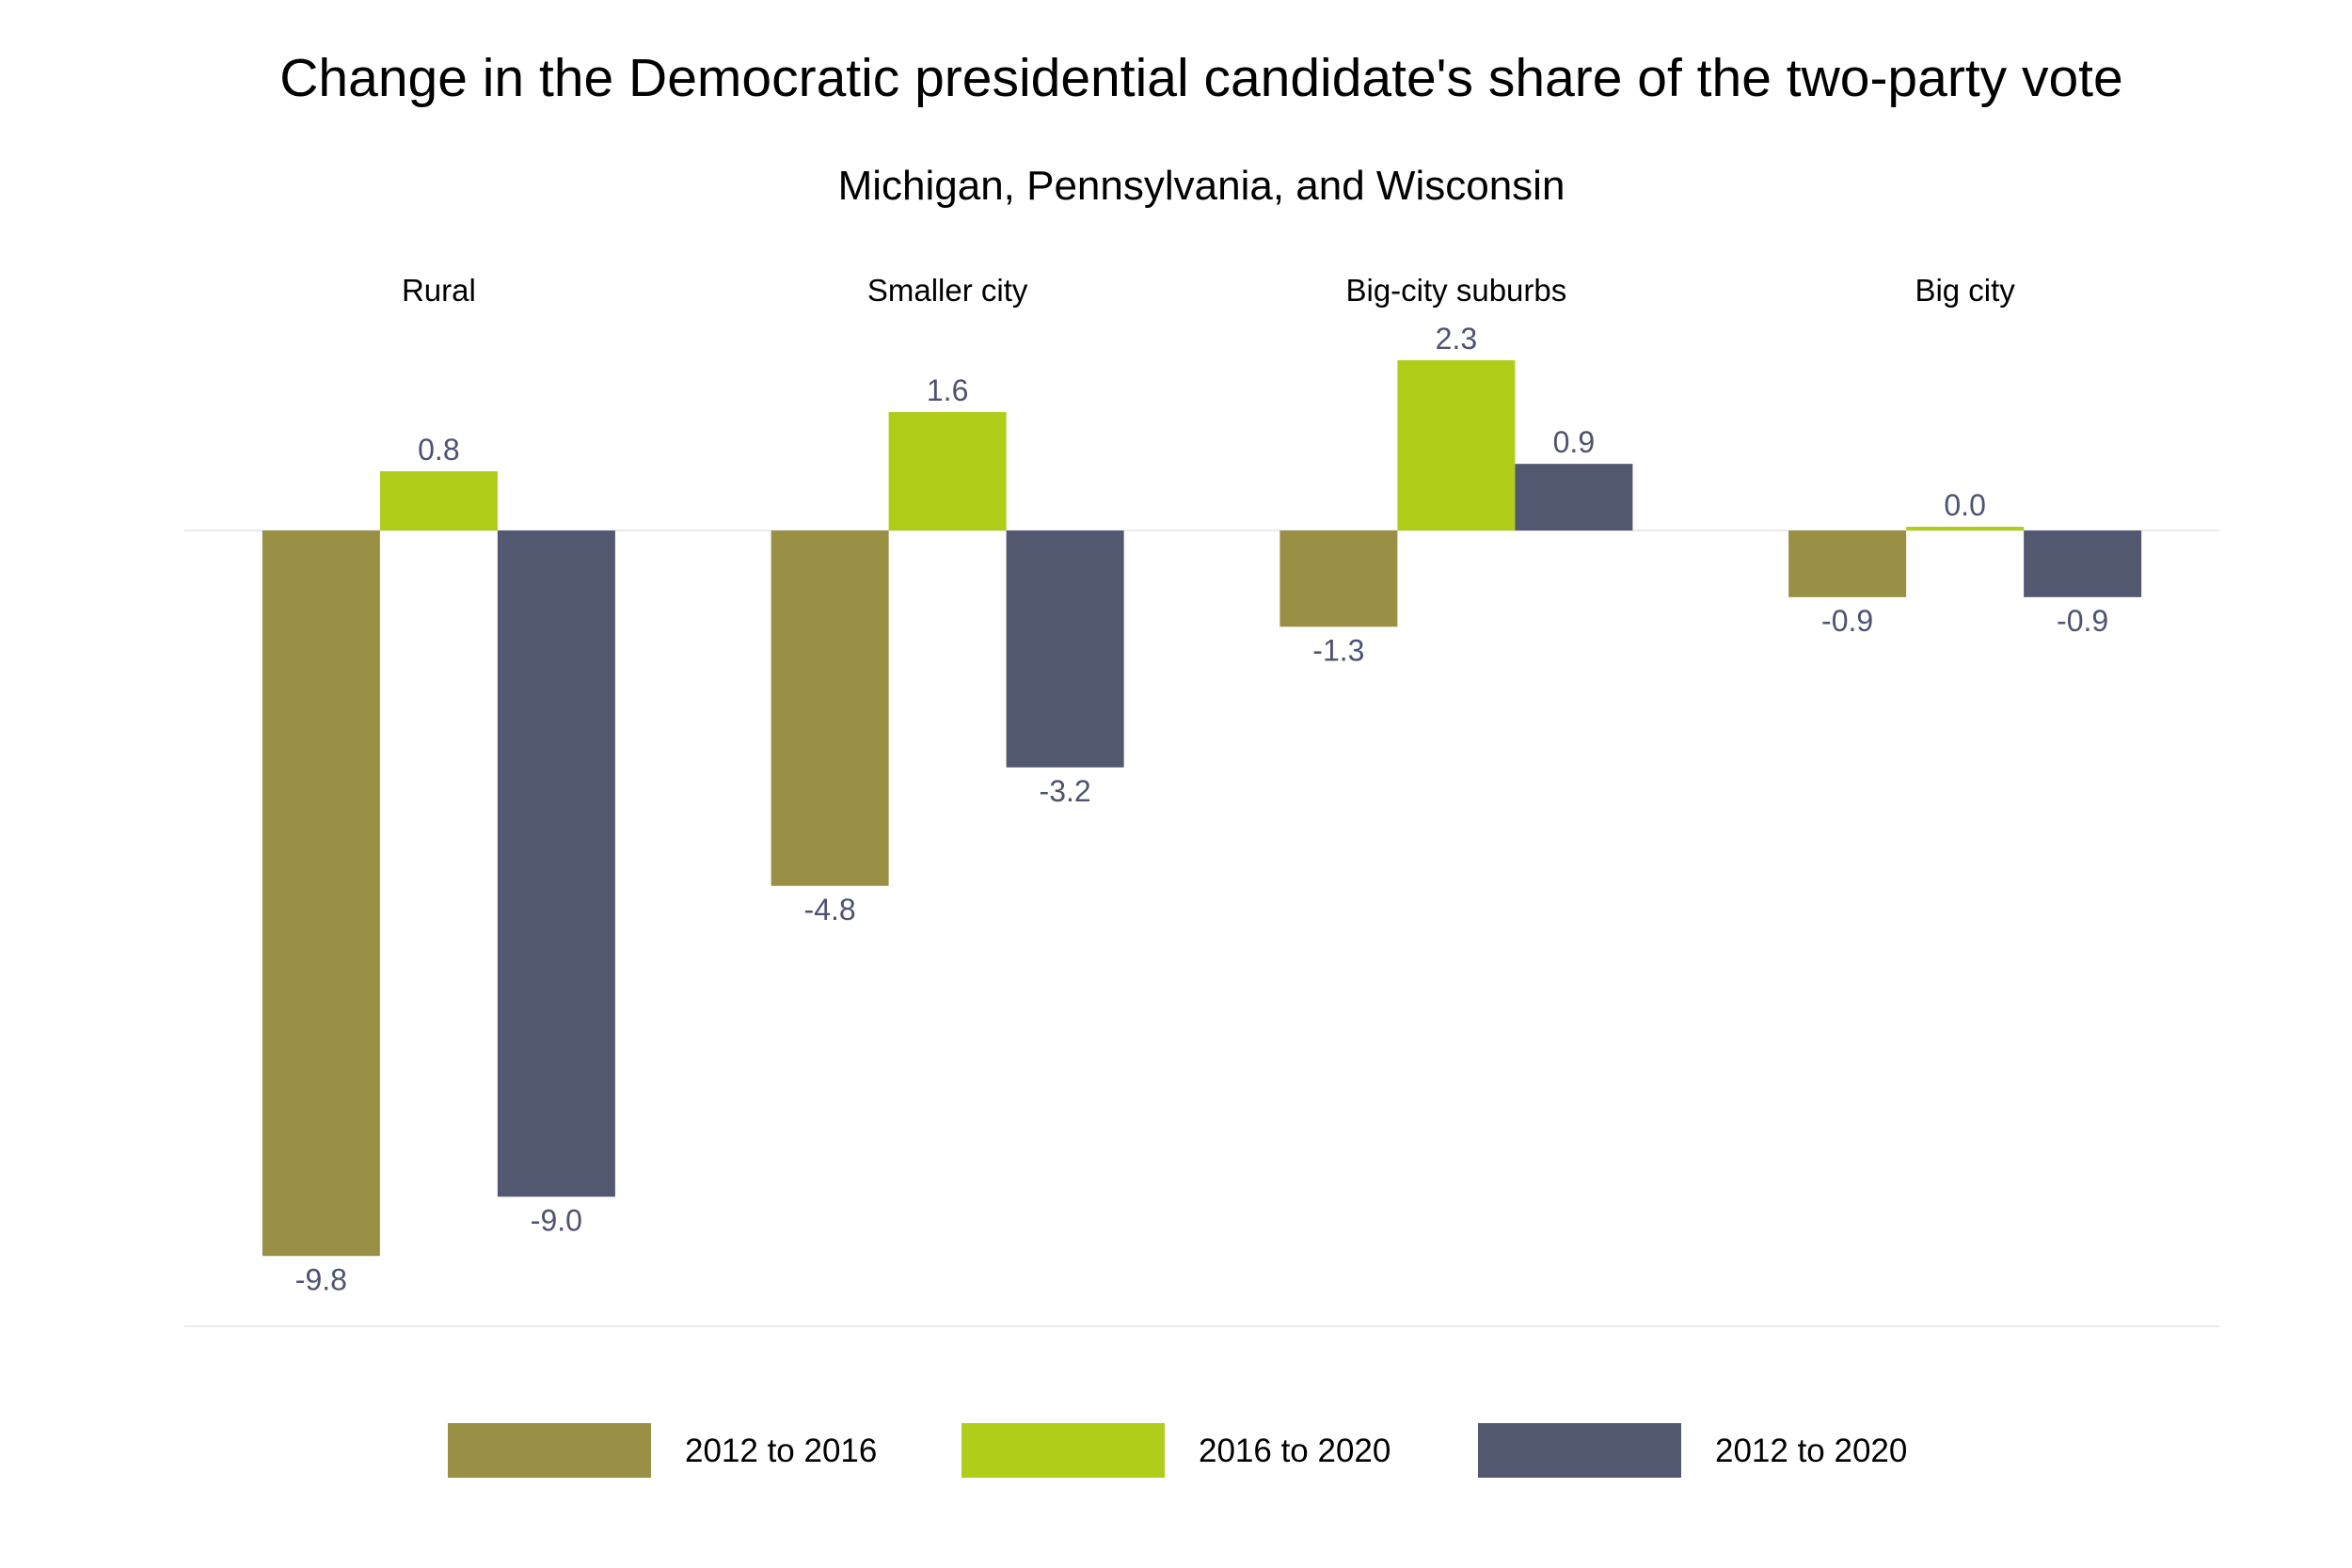 This screenshot has width=2352, height=1568. What do you see at coordinates (1811, 1451) in the screenshot?
I see `legend-label: 2012 to 2020` at bounding box center [1811, 1451].